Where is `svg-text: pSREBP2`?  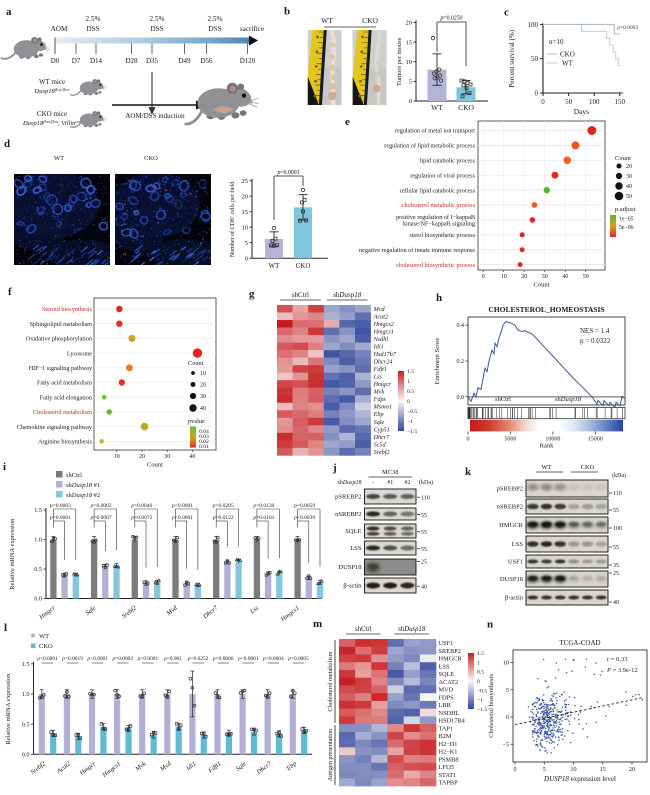
svg-text: pSREBP2 is located at coordinates (348, 497).